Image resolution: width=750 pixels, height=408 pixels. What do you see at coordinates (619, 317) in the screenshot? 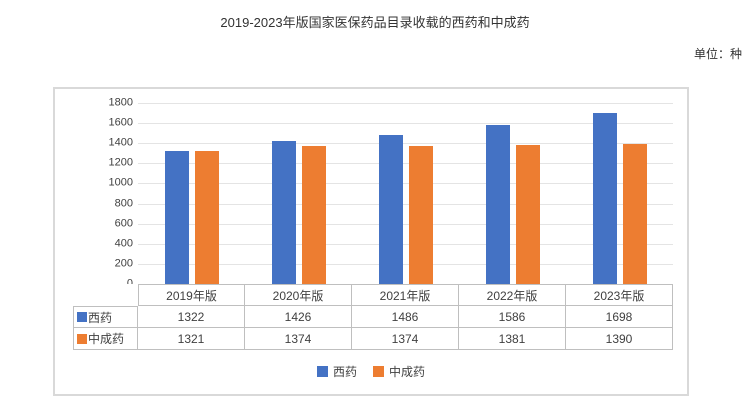
I see `table-value-cell: 1698` at bounding box center [619, 317].